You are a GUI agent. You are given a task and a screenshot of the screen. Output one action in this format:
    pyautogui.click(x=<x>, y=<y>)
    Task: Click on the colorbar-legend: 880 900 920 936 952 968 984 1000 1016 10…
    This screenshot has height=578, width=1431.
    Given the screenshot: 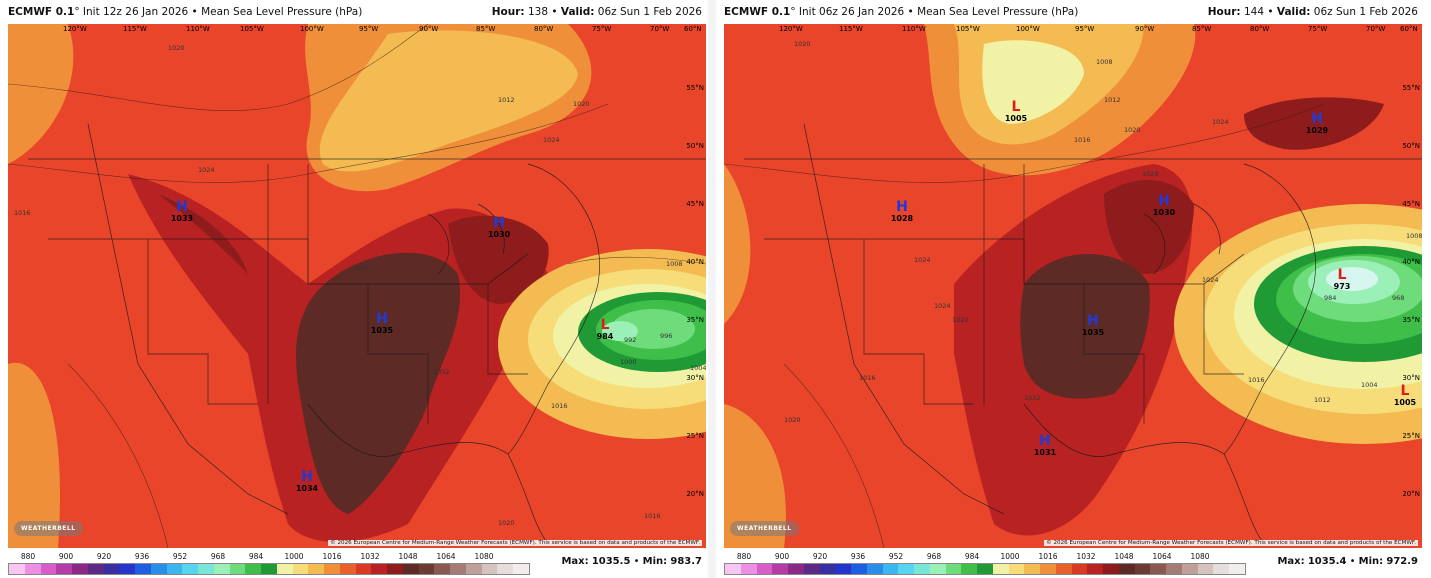 What is the action you would take?
    pyautogui.click(x=354, y=563)
    